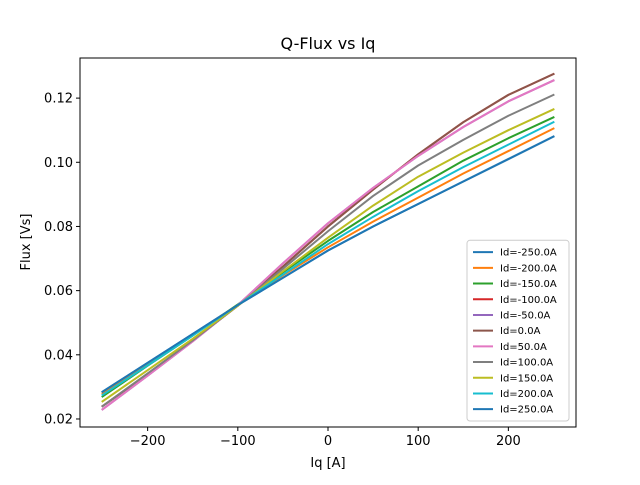  I want to click on legend-box, so click(518, 330).